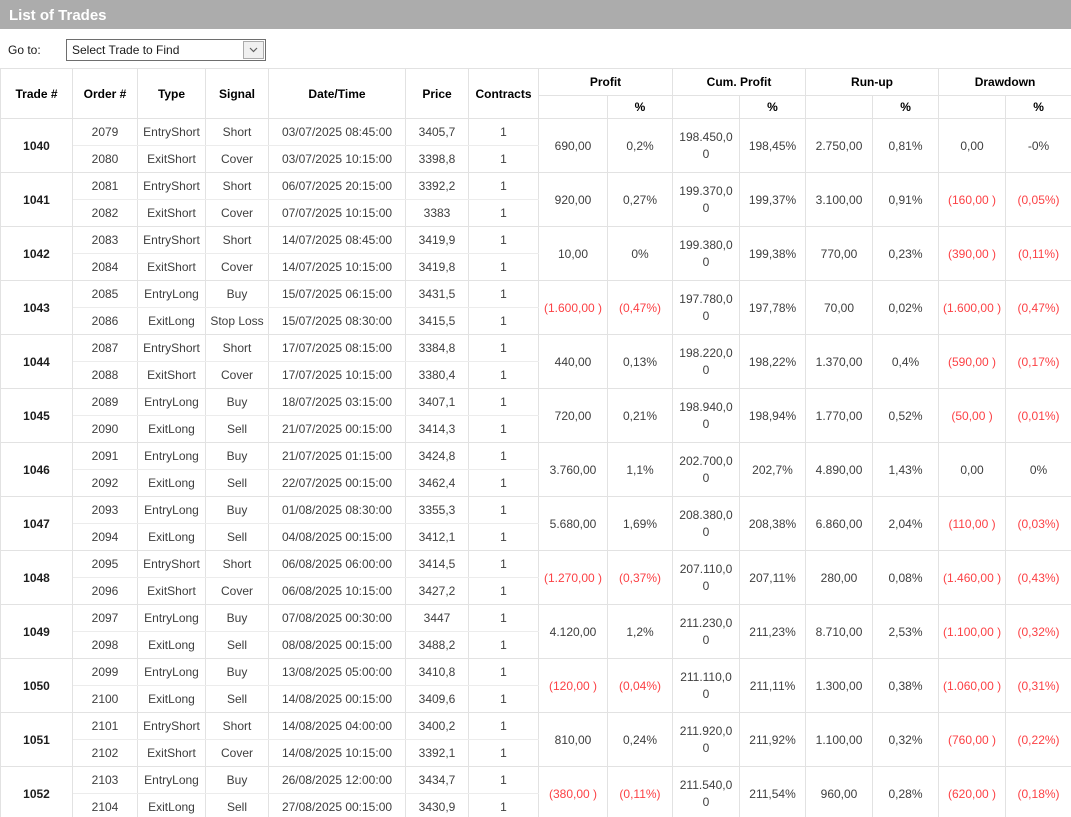  What do you see at coordinates (640, 107) in the screenshot?
I see `col-header-profit-pct: %` at bounding box center [640, 107].